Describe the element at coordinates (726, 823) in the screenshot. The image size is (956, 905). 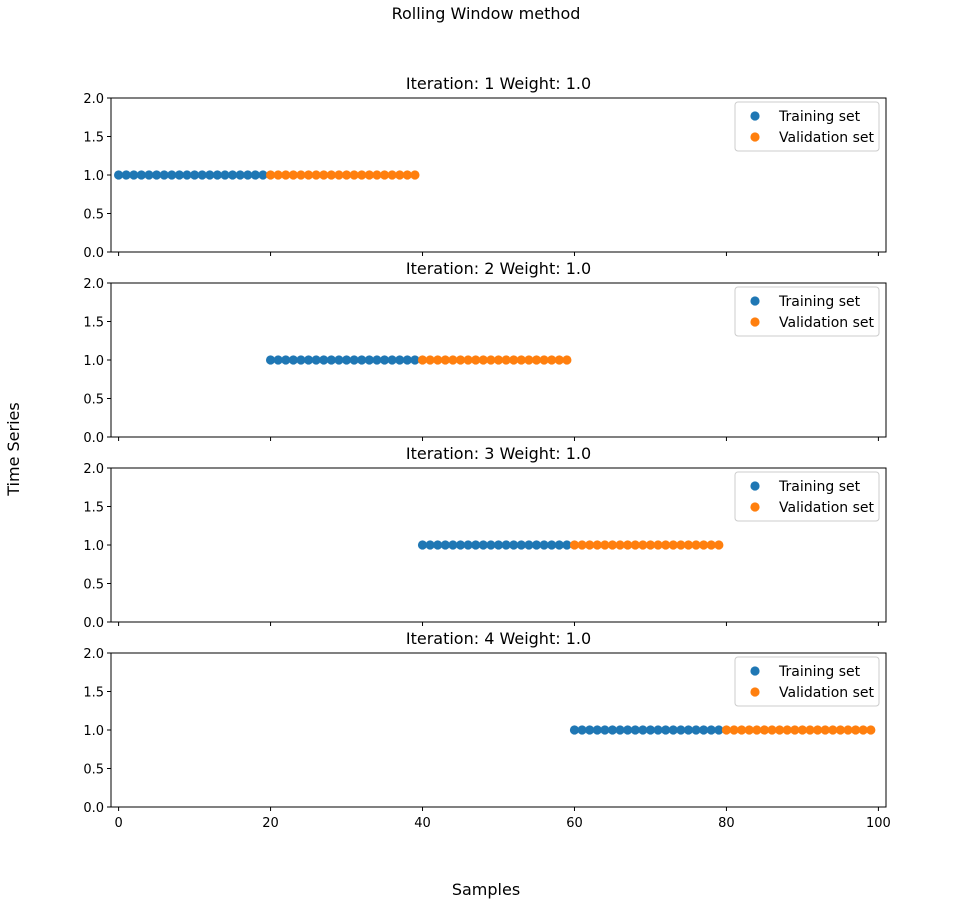
I see `x-tick-label: 80` at that location.